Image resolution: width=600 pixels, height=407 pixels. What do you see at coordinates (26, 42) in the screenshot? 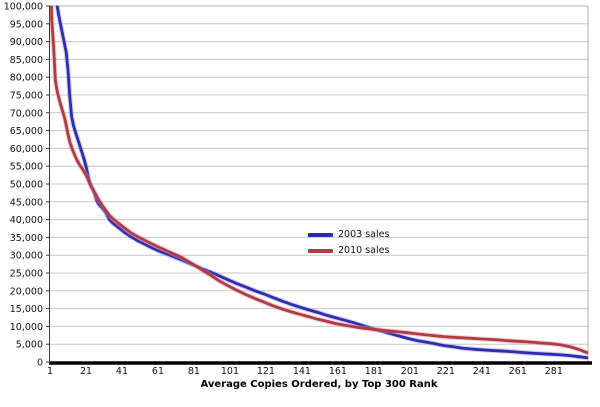
I see `y-tick-label: 90,000` at bounding box center [26, 42].